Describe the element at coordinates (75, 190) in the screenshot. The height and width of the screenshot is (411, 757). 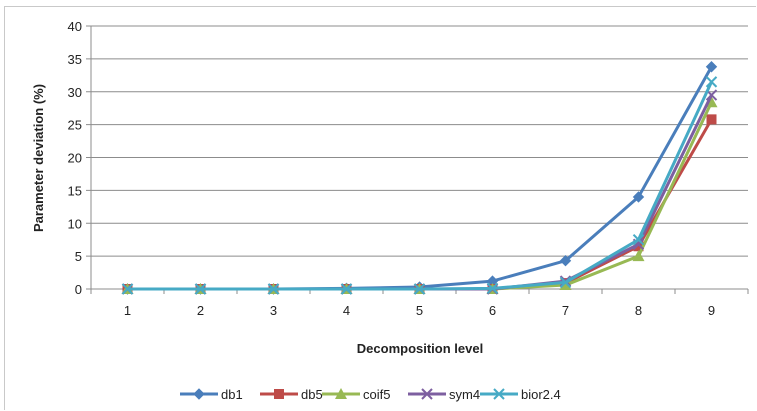
I see `y-tick-label: 15` at that location.